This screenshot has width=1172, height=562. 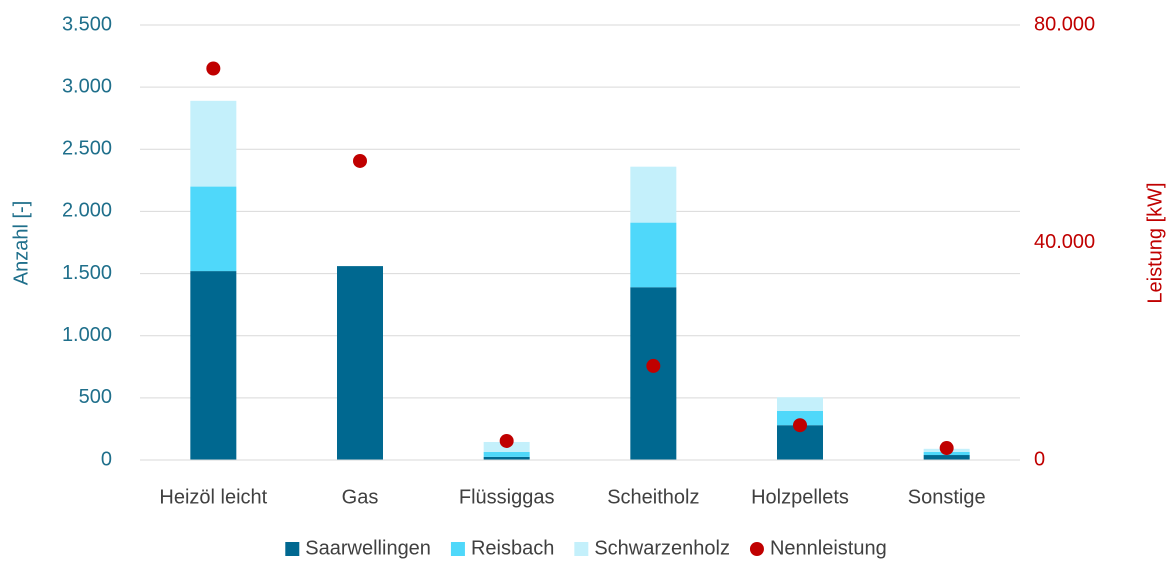 I want to click on y-tick-label: 500, so click(x=95, y=397).